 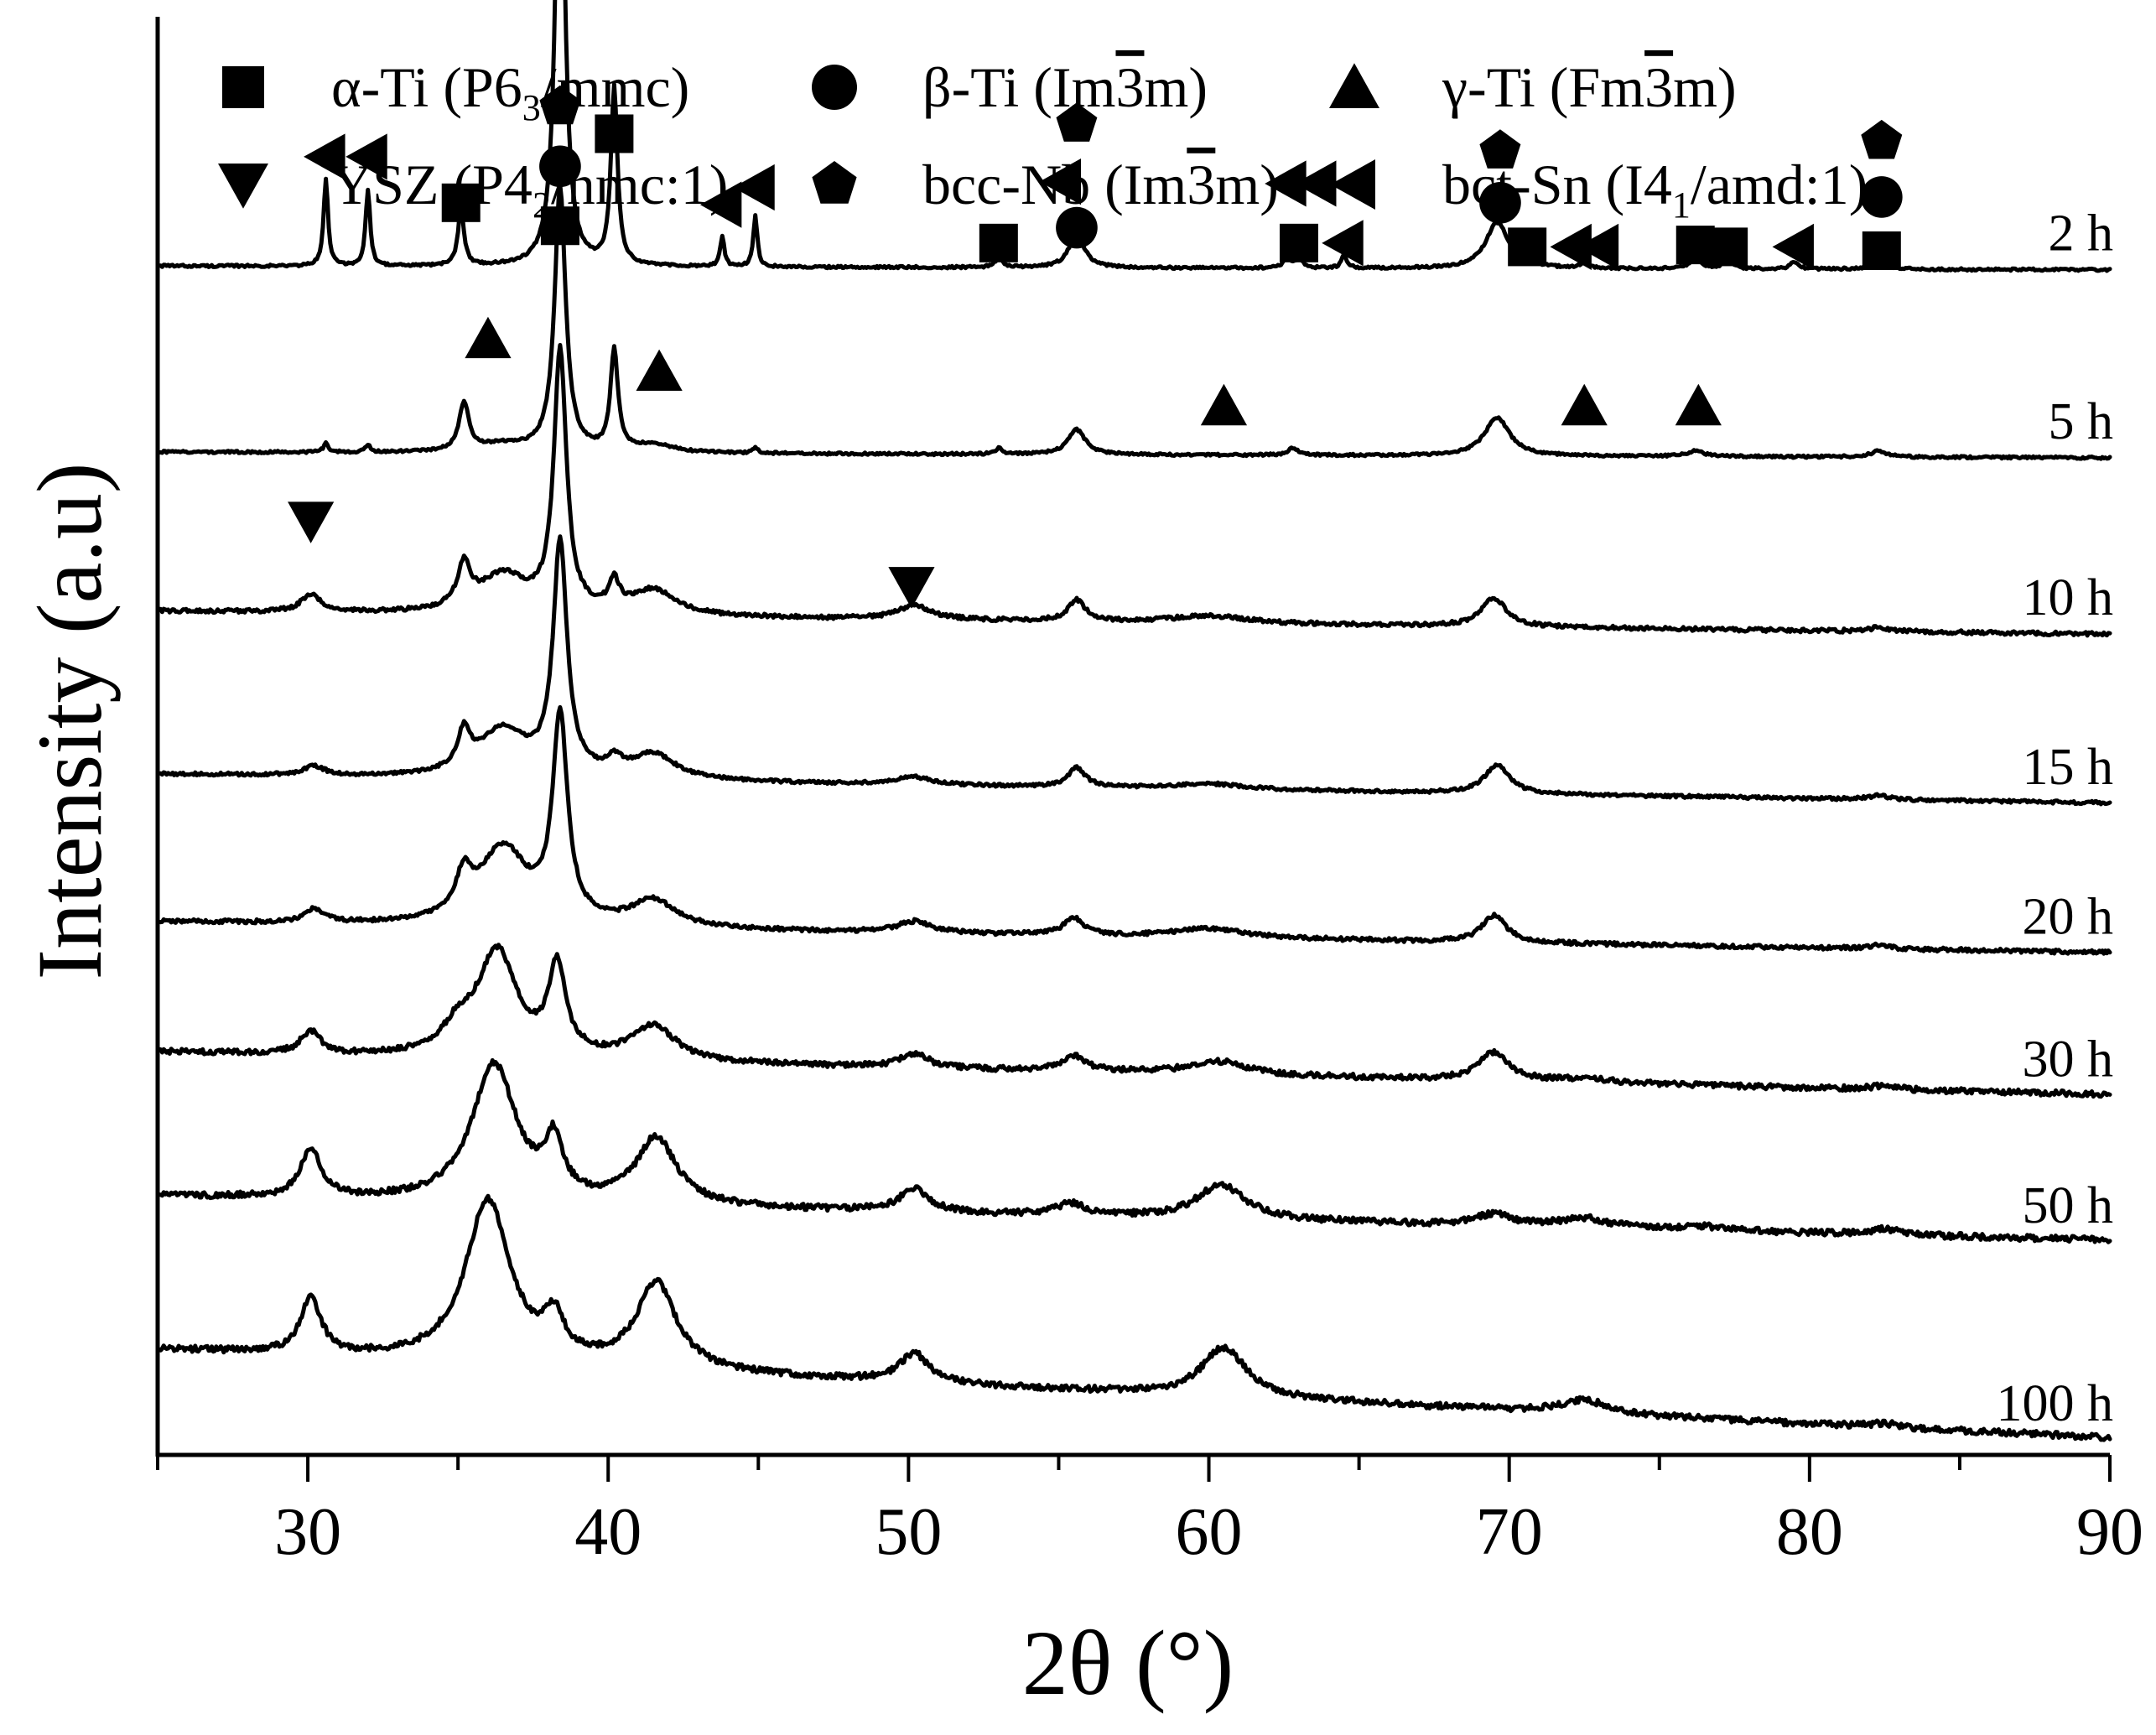 I want to click on legend-space-group: (I4, so click(x=1632, y=184).